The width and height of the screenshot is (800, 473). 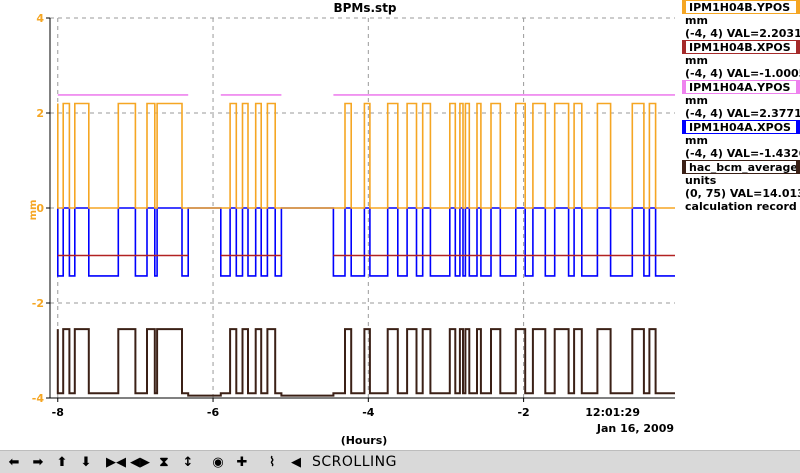 What do you see at coordinates (635, 428) in the screenshot?
I see `date-label: Jan 16, 2009` at bounding box center [635, 428].